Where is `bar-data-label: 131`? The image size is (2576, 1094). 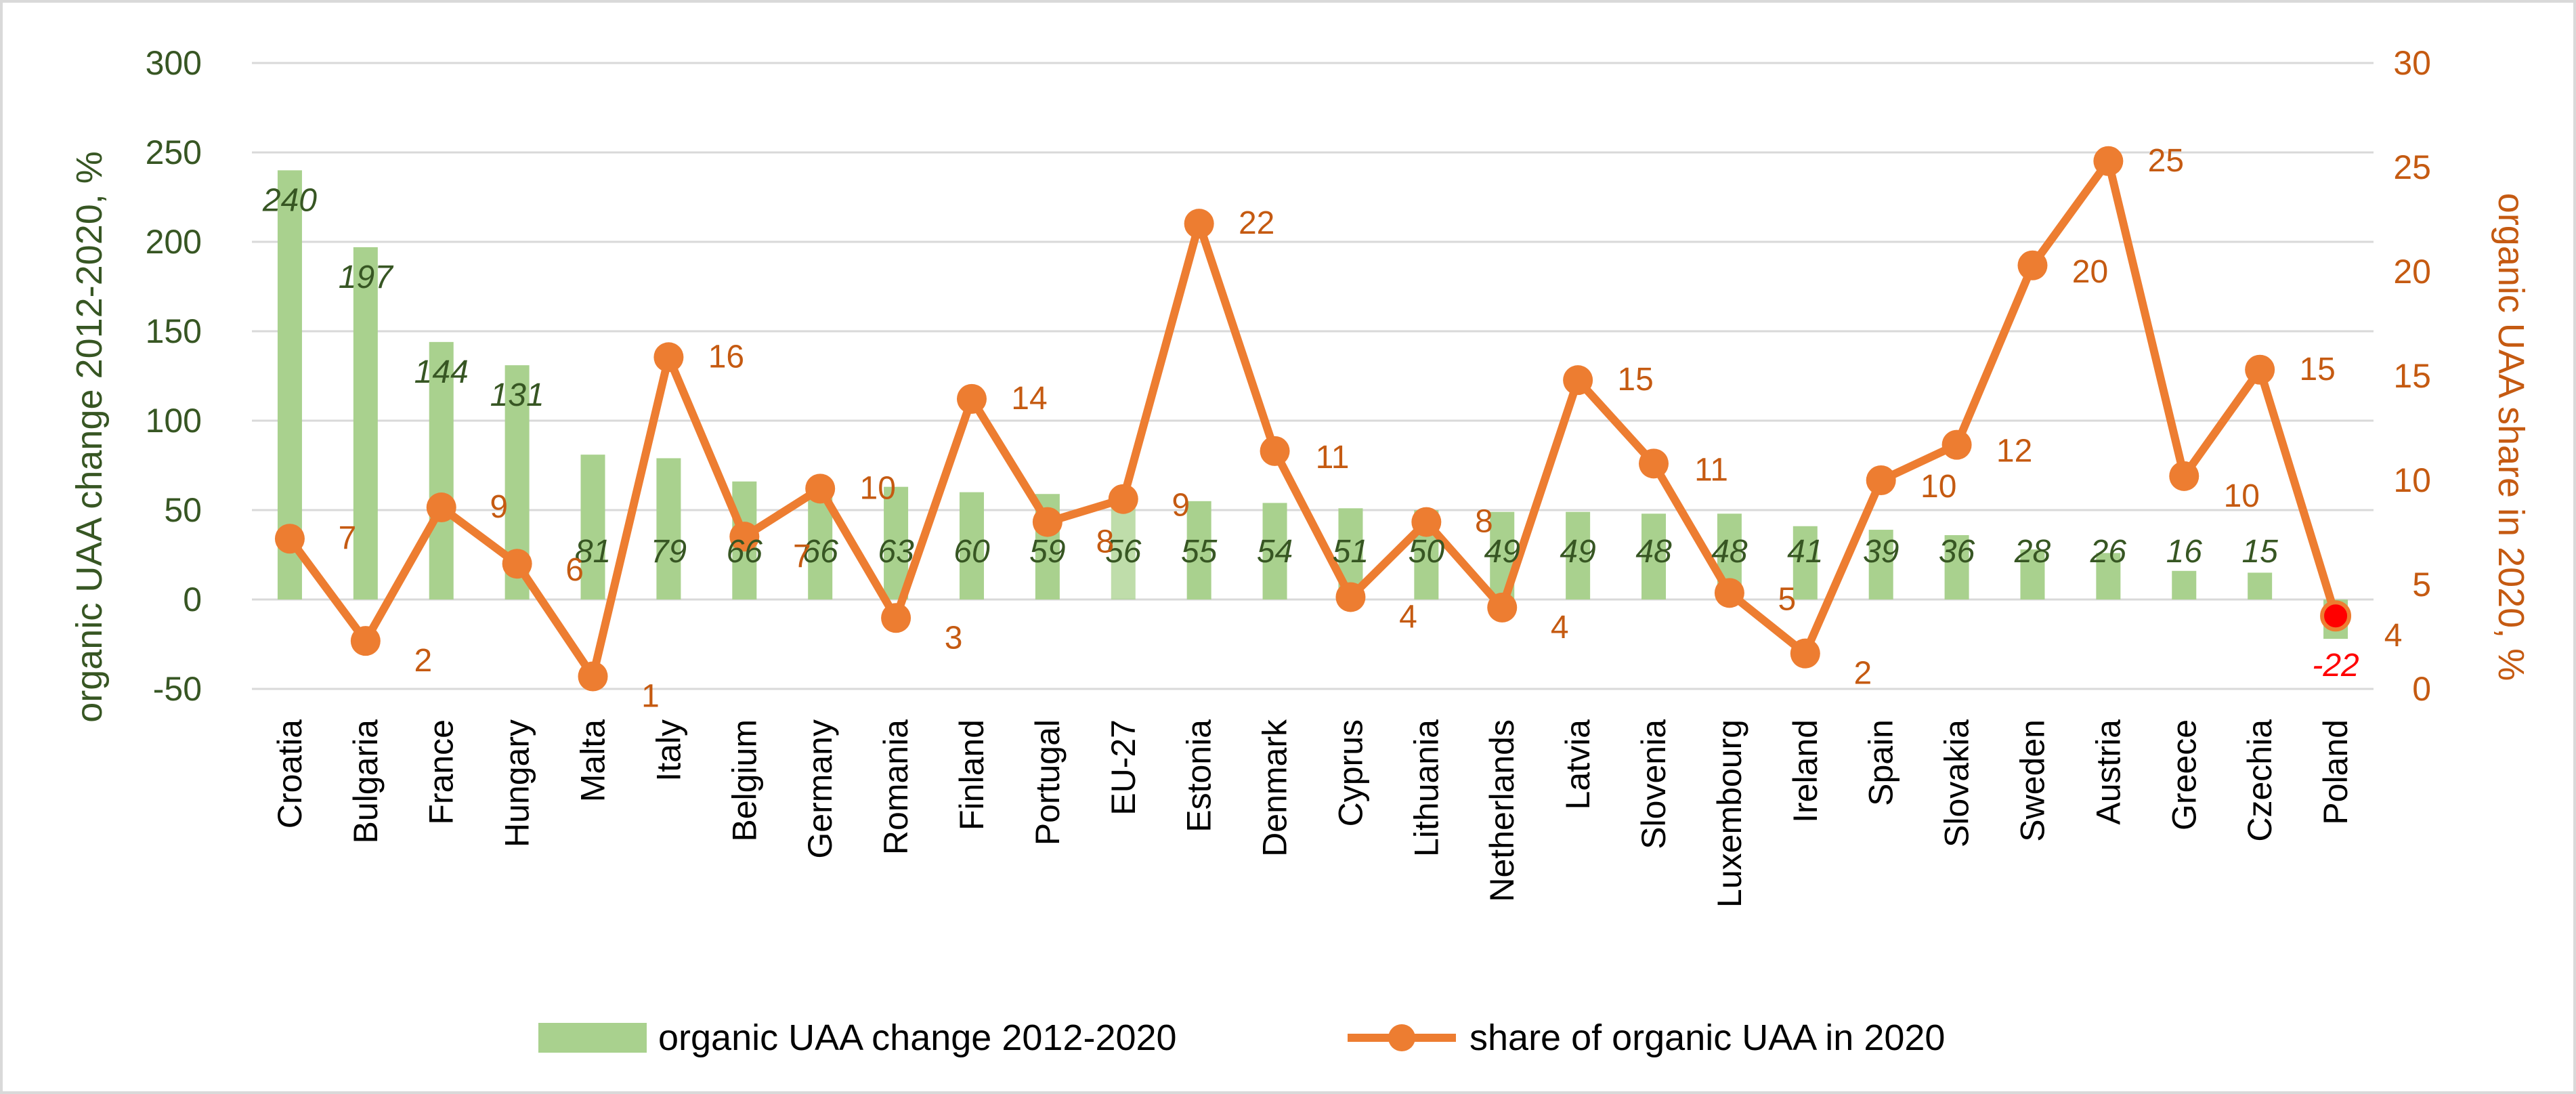
bar-data-label: 131 is located at coordinates (517, 395).